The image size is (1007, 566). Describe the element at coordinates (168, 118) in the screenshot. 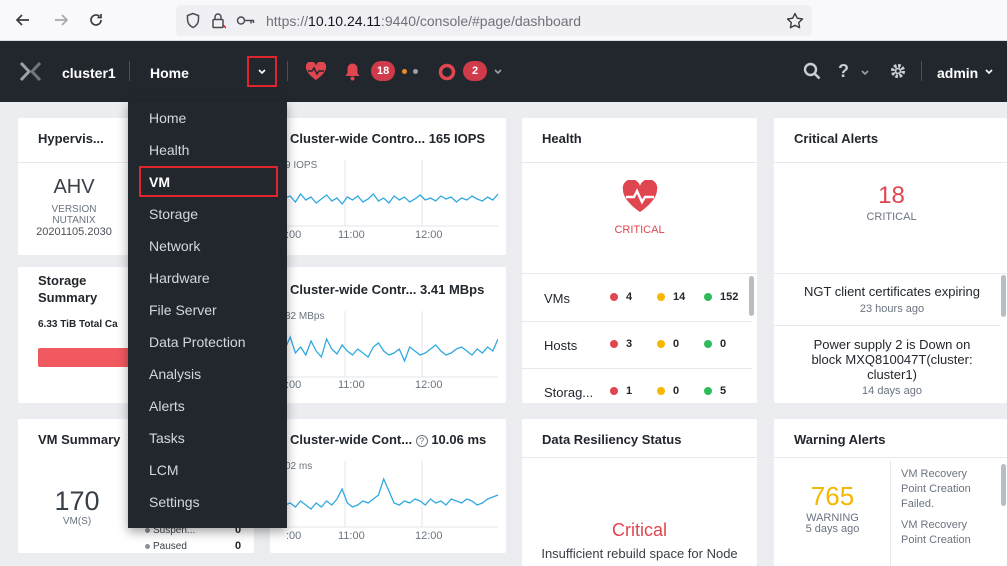

I see `menu-item-home: Home` at that location.